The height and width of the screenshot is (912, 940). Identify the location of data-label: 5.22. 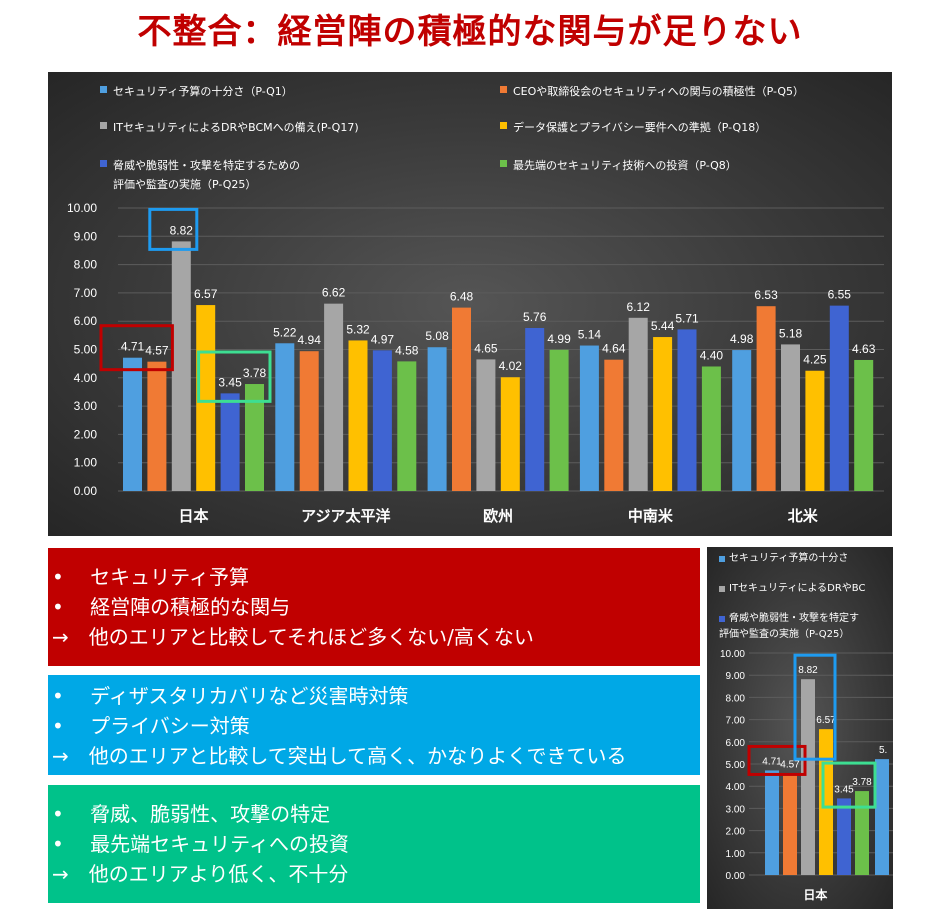
(285, 332).